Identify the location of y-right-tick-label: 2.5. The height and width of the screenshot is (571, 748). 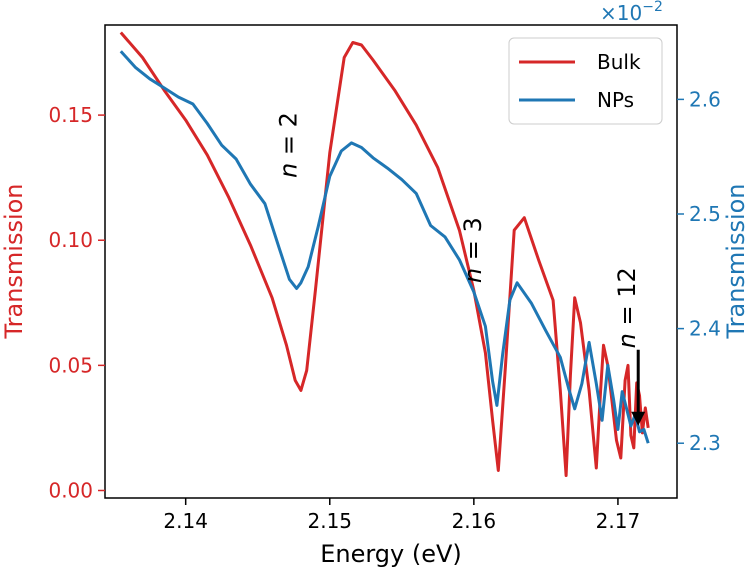
(705, 214).